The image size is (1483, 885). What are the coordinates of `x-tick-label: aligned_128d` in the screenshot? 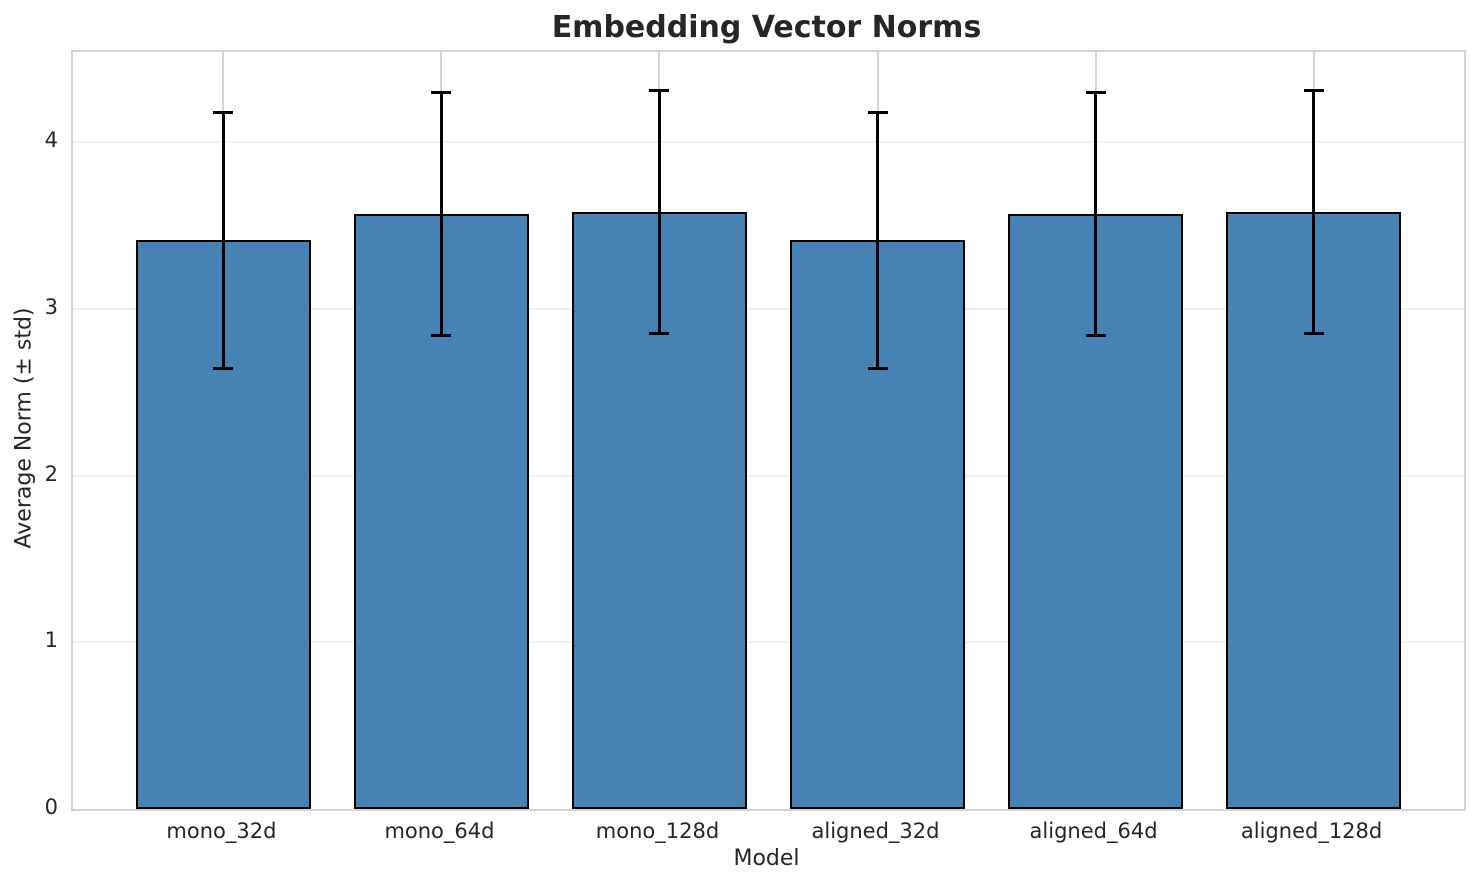 It's located at (1311, 831).